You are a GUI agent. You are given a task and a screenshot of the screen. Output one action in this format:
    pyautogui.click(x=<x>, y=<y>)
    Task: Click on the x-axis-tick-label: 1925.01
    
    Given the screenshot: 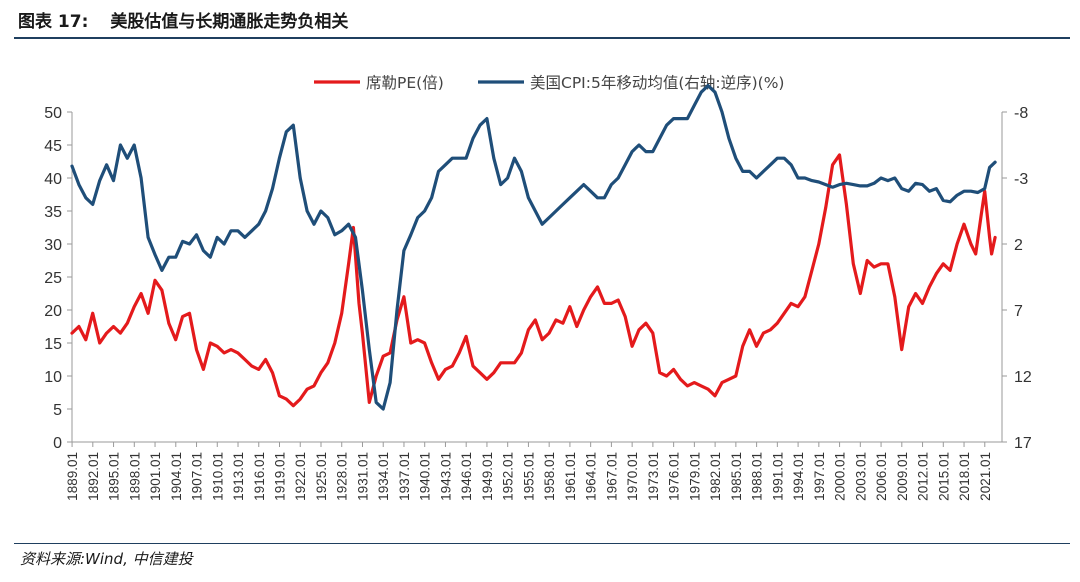 What is the action you would take?
    pyautogui.click(x=321, y=476)
    